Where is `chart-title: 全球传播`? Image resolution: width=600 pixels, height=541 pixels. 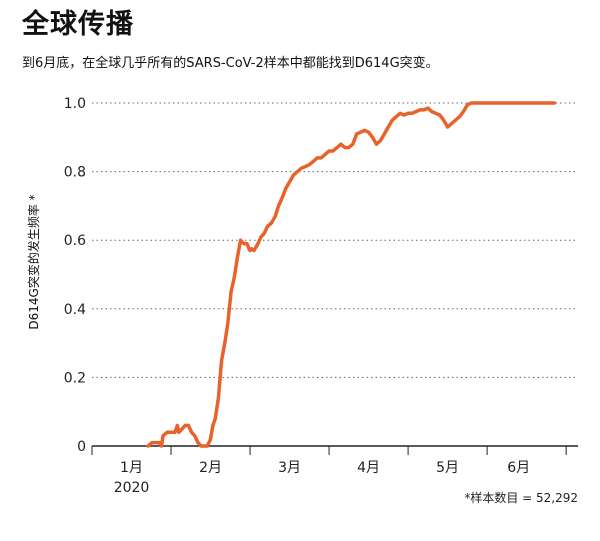
chart-title: 全球传播 is located at coordinates (78, 24).